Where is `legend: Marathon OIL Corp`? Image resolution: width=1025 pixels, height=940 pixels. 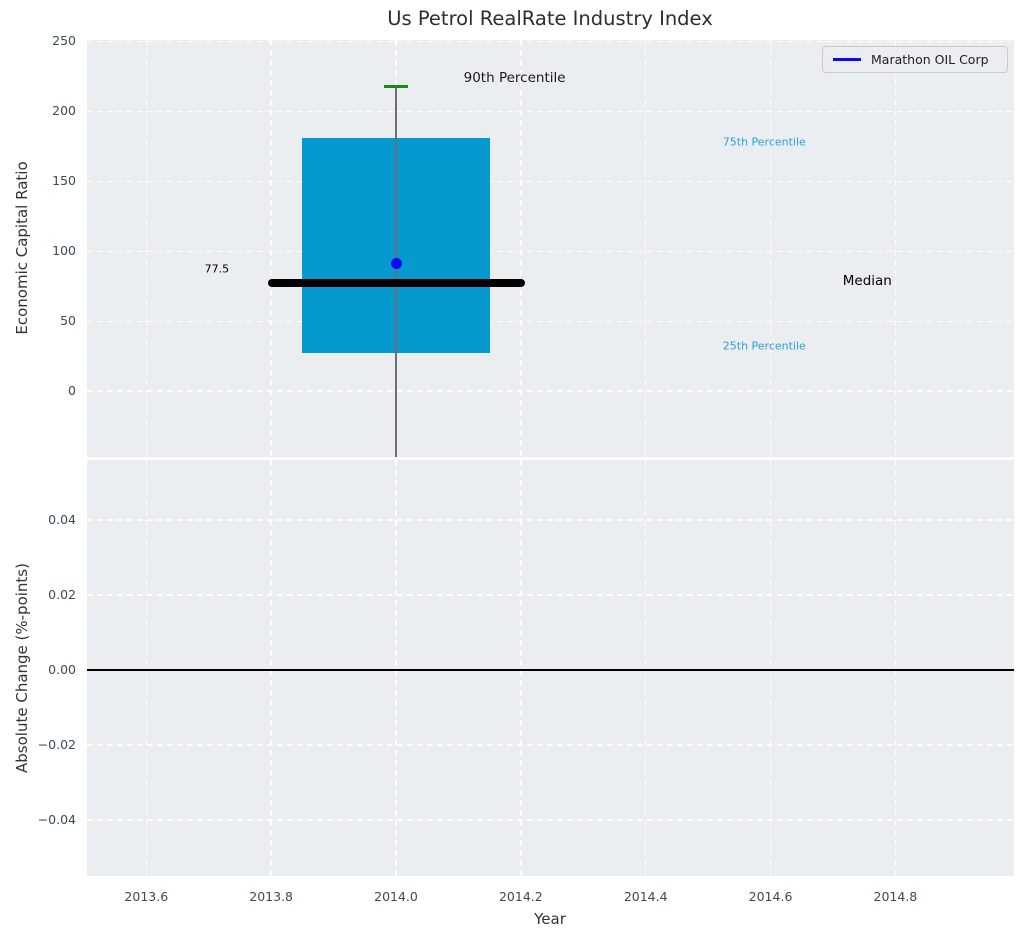 legend: Marathon OIL Corp is located at coordinates (915, 59).